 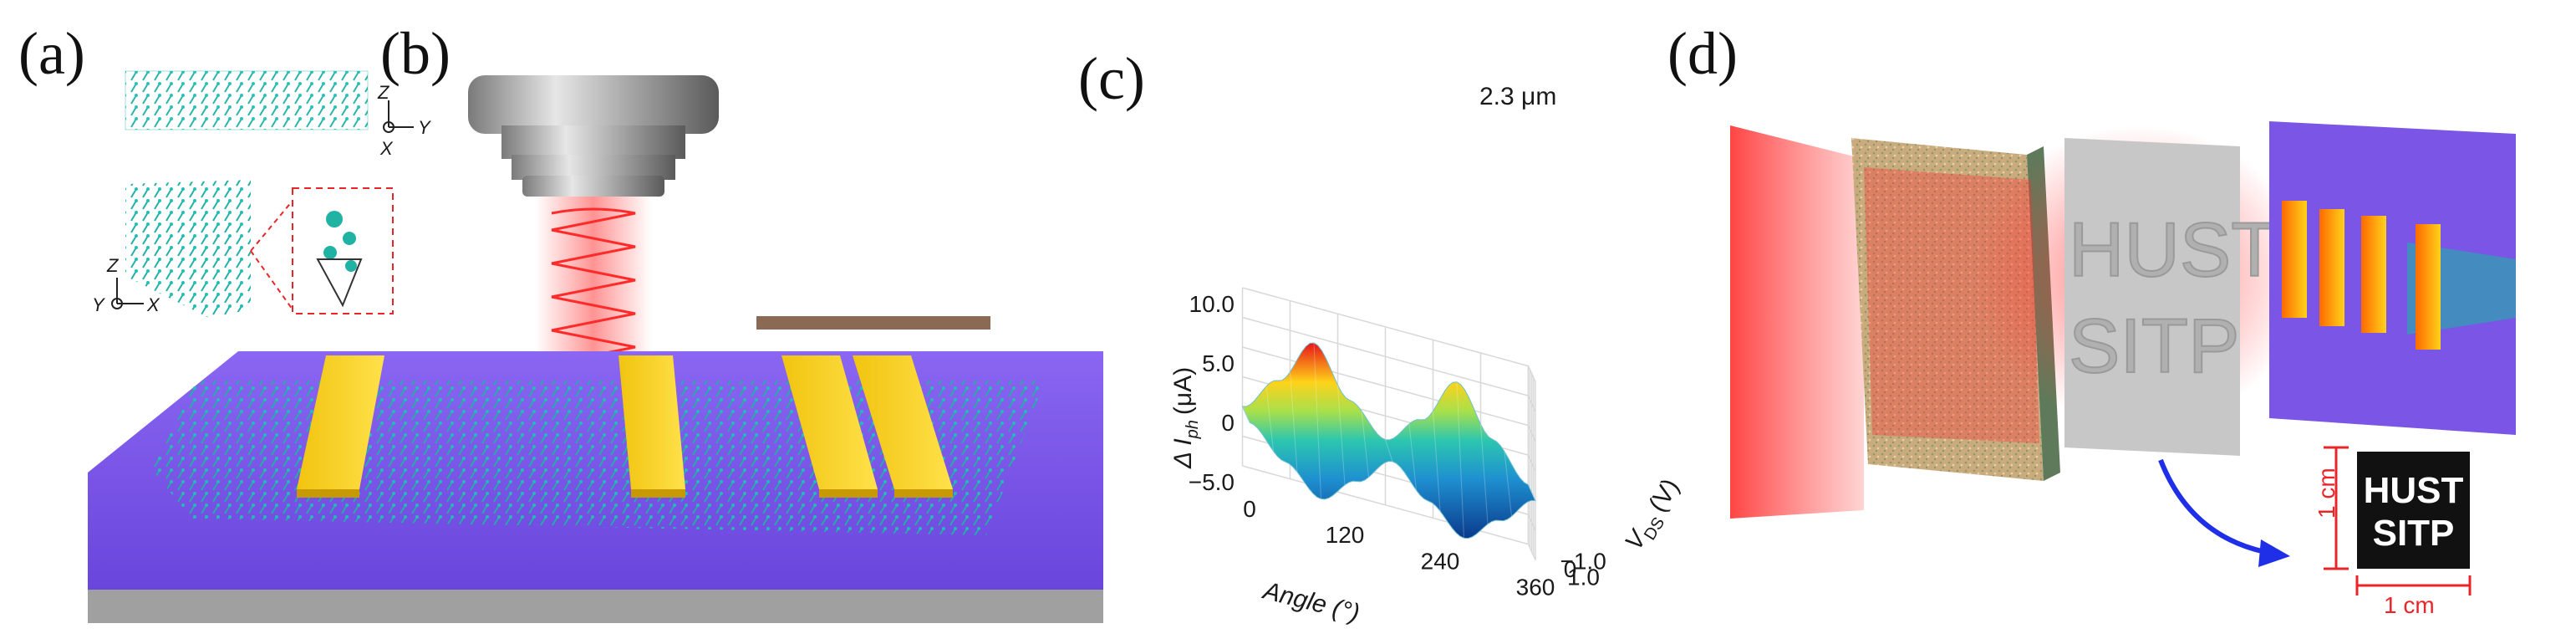 I want to click on z-axis-label-sub: ph, so click(x=1193, y=429).